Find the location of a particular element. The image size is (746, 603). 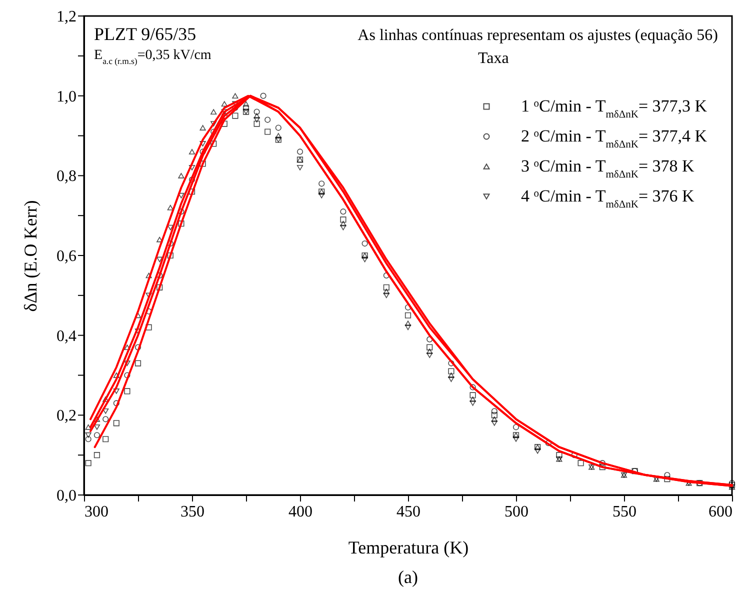

x-tick-label: 600 is located at coordinates (720, 512).